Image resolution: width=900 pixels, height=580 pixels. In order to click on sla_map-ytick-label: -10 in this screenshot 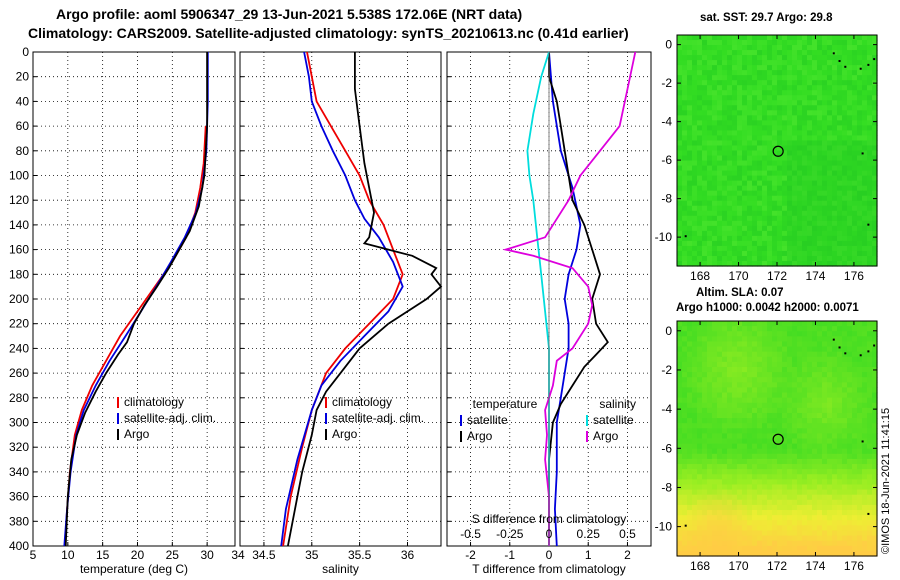, I will do `click(664, 527)`.